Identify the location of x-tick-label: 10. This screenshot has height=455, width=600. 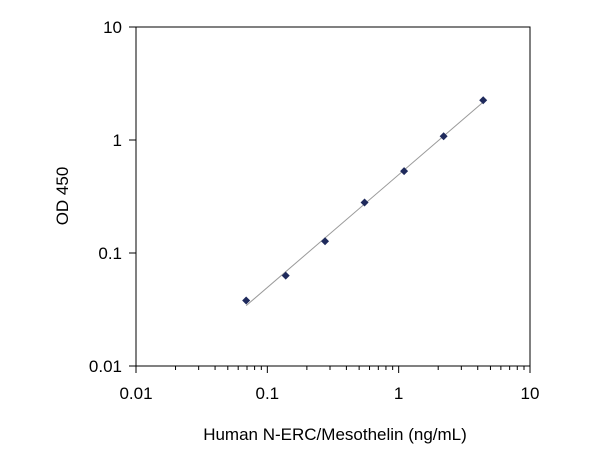
(530, 393).